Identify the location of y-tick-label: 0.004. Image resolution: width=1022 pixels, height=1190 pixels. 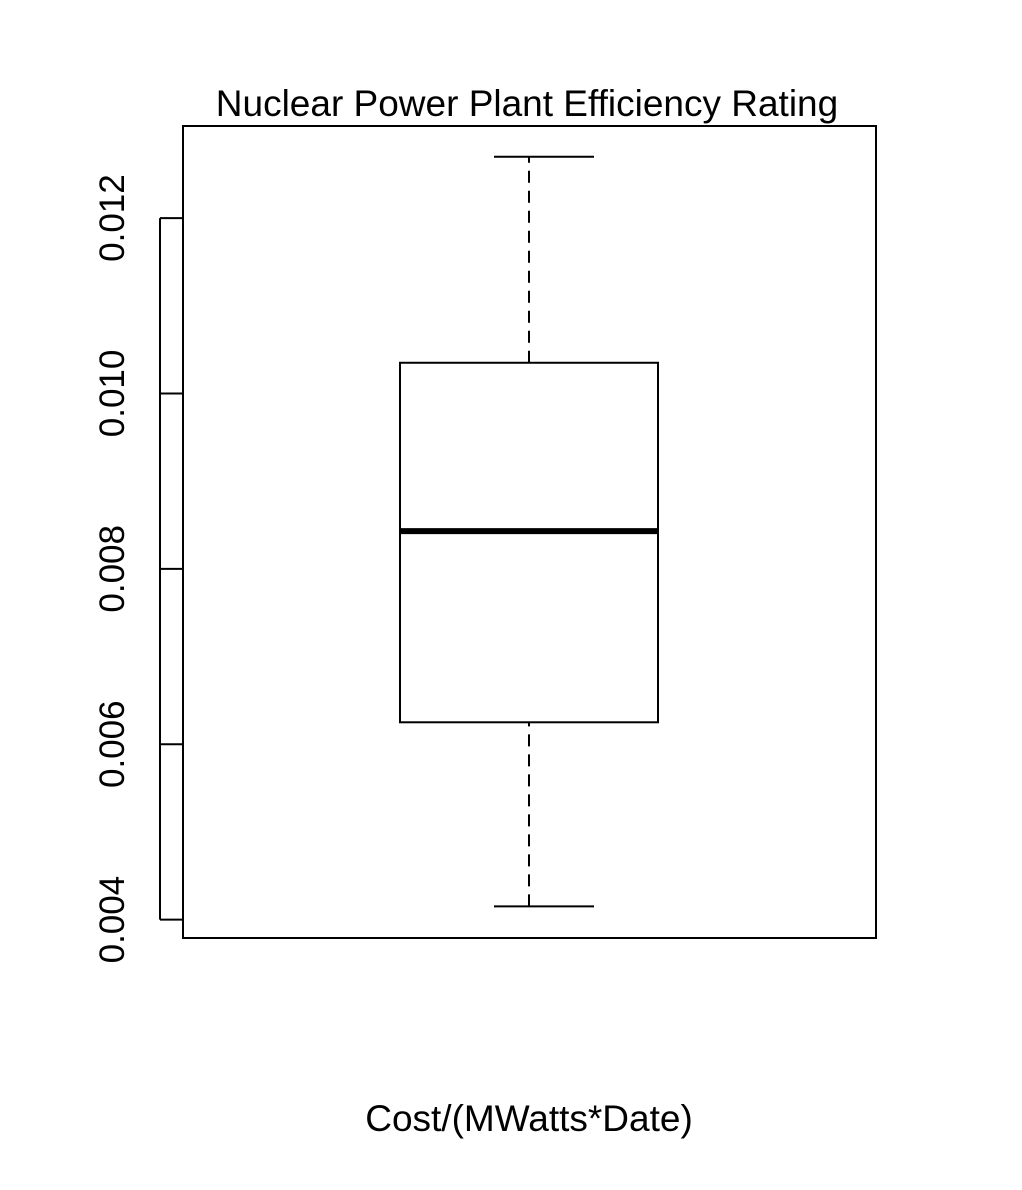
(112, 920).